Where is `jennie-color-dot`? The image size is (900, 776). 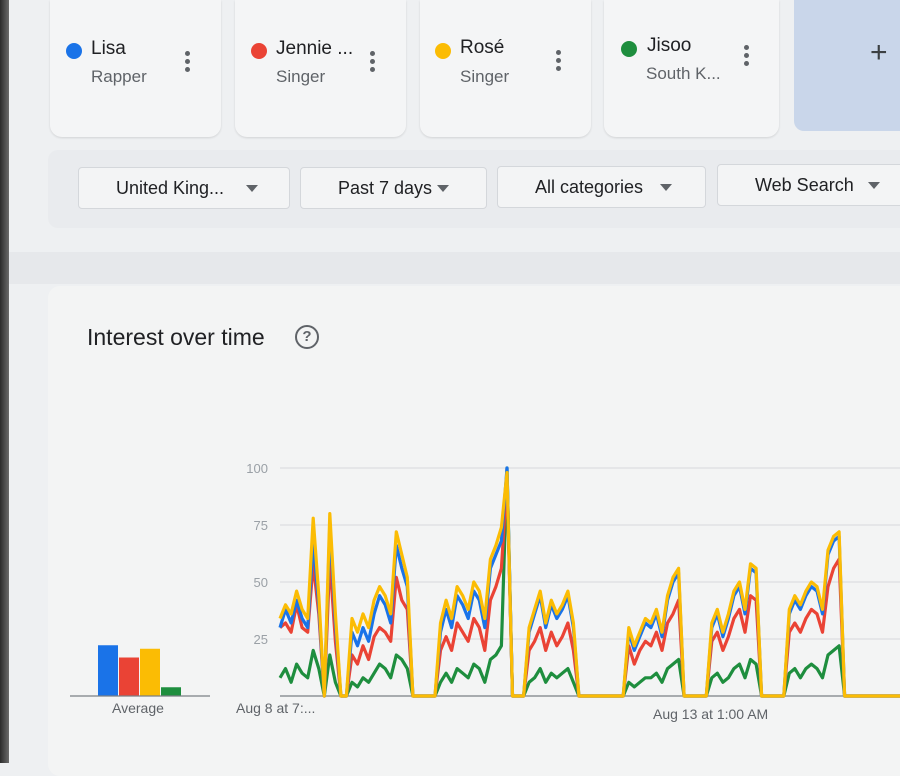
jennie-color-dot is located at coordinates (259, 51).